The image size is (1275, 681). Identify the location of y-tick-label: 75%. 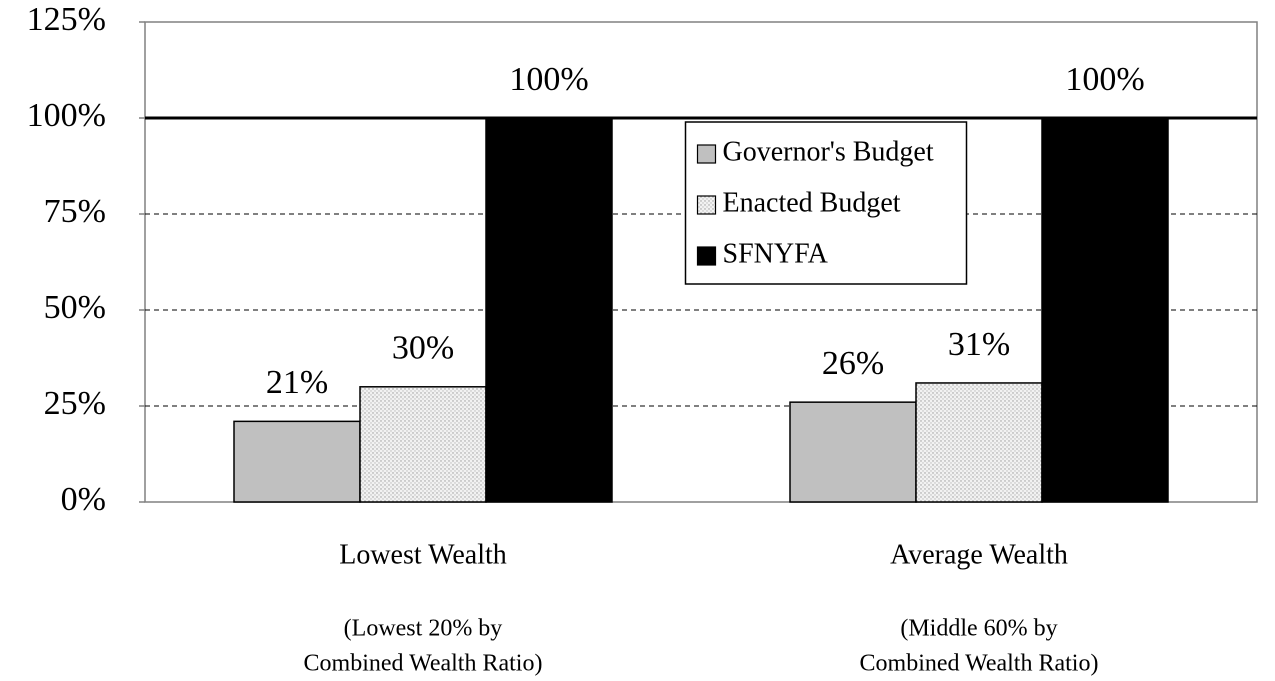
(75, 211).